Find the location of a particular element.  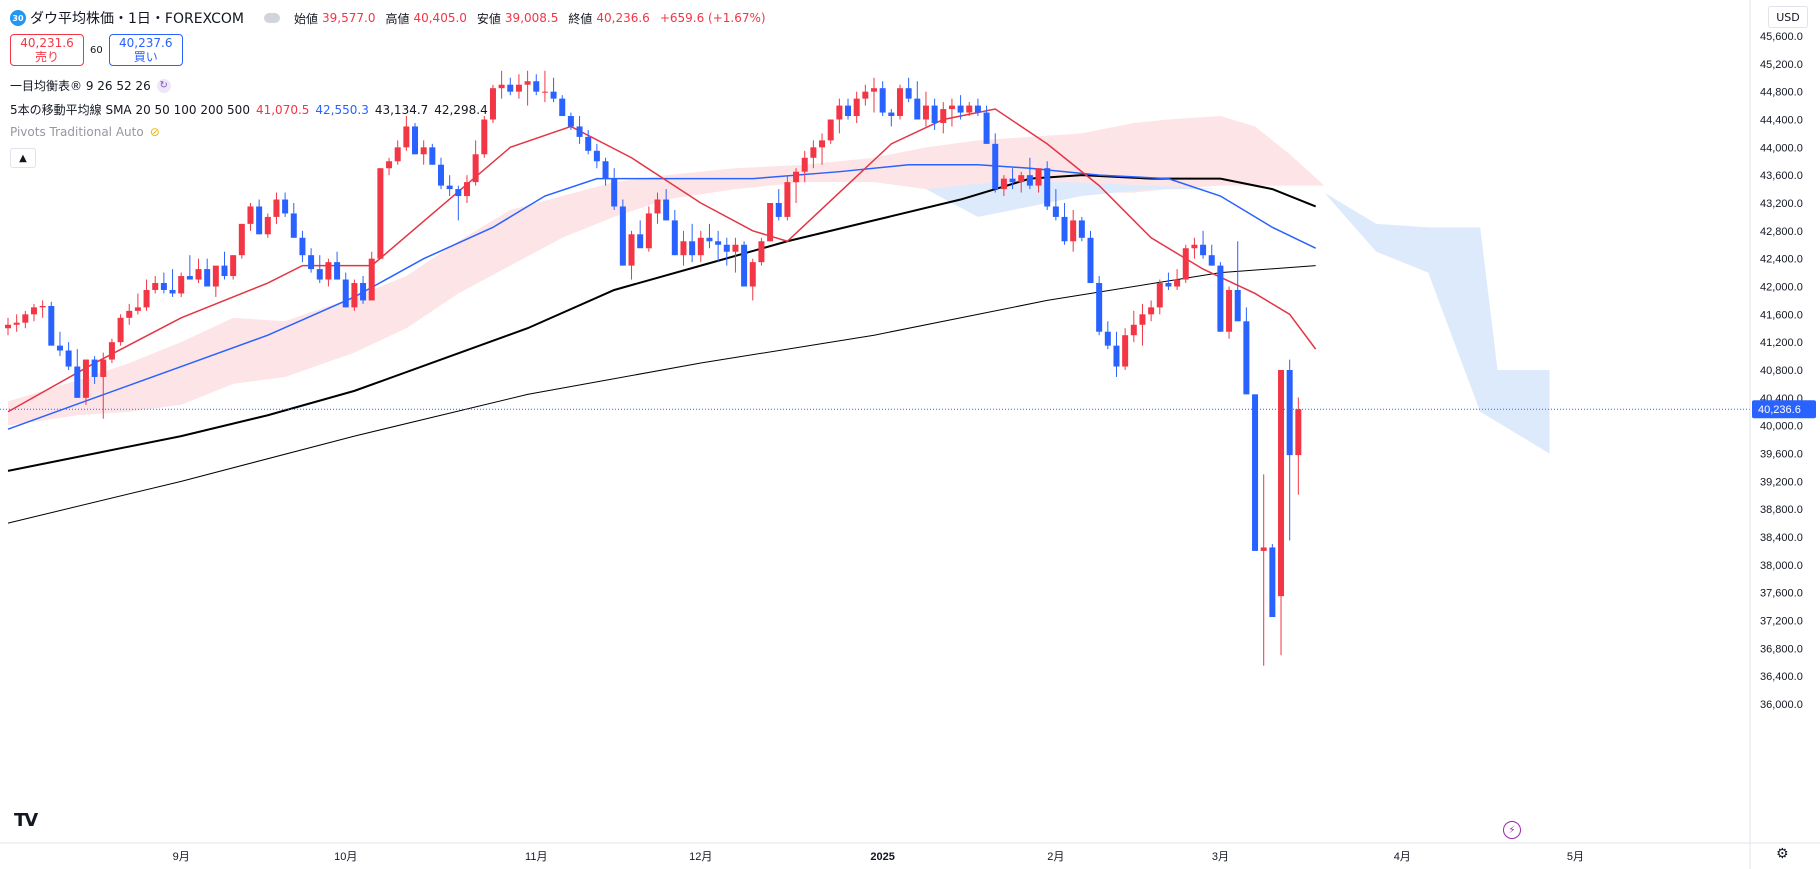

high-value: 40,405.0 is located at coordinates (440, 18).